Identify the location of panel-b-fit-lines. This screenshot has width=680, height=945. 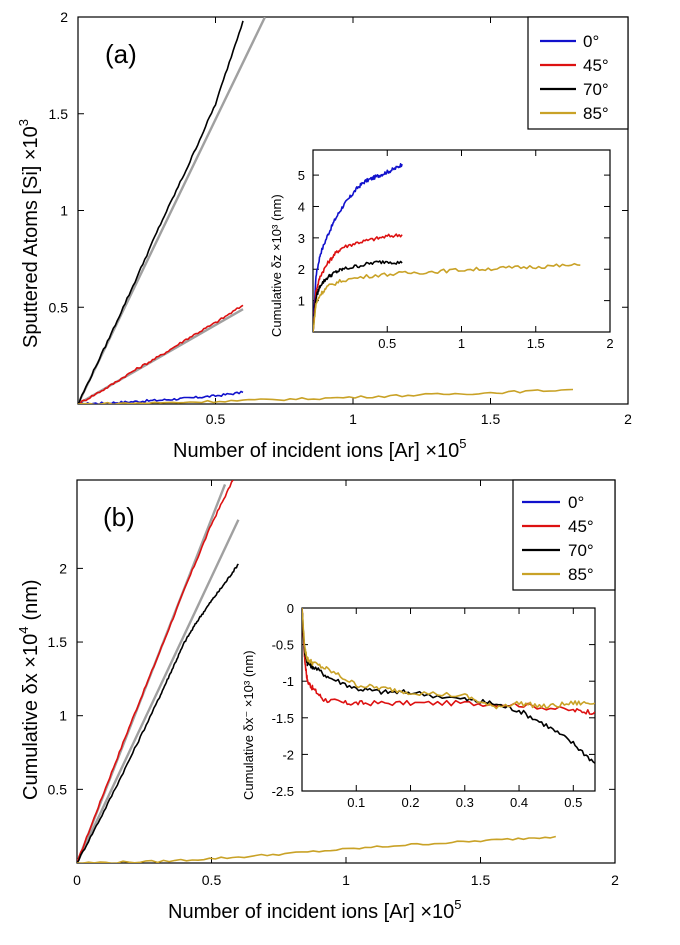
(158, 673).